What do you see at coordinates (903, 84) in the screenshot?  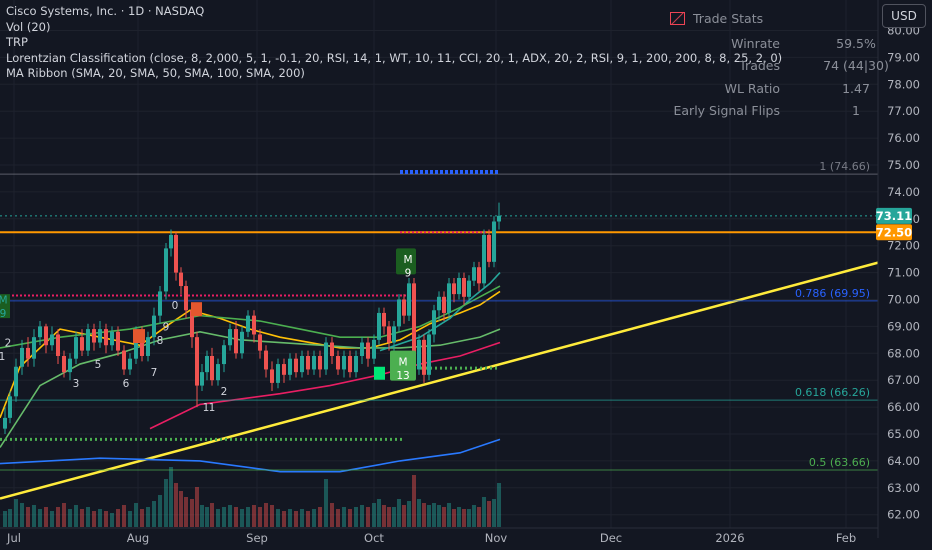 I see `y-tick-label: 78.00` at bounding box center [903, 84].